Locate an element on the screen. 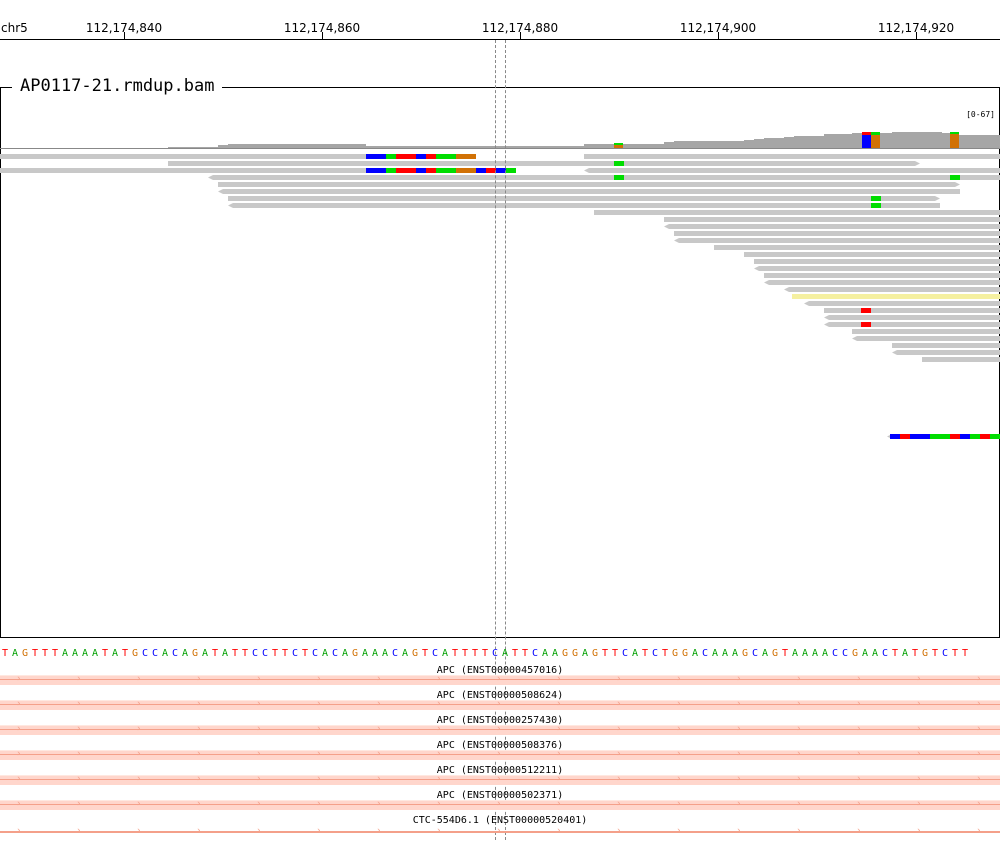 This screenshot has width=1000, height=854. center-guide-right is located at coordinates (505, 440).